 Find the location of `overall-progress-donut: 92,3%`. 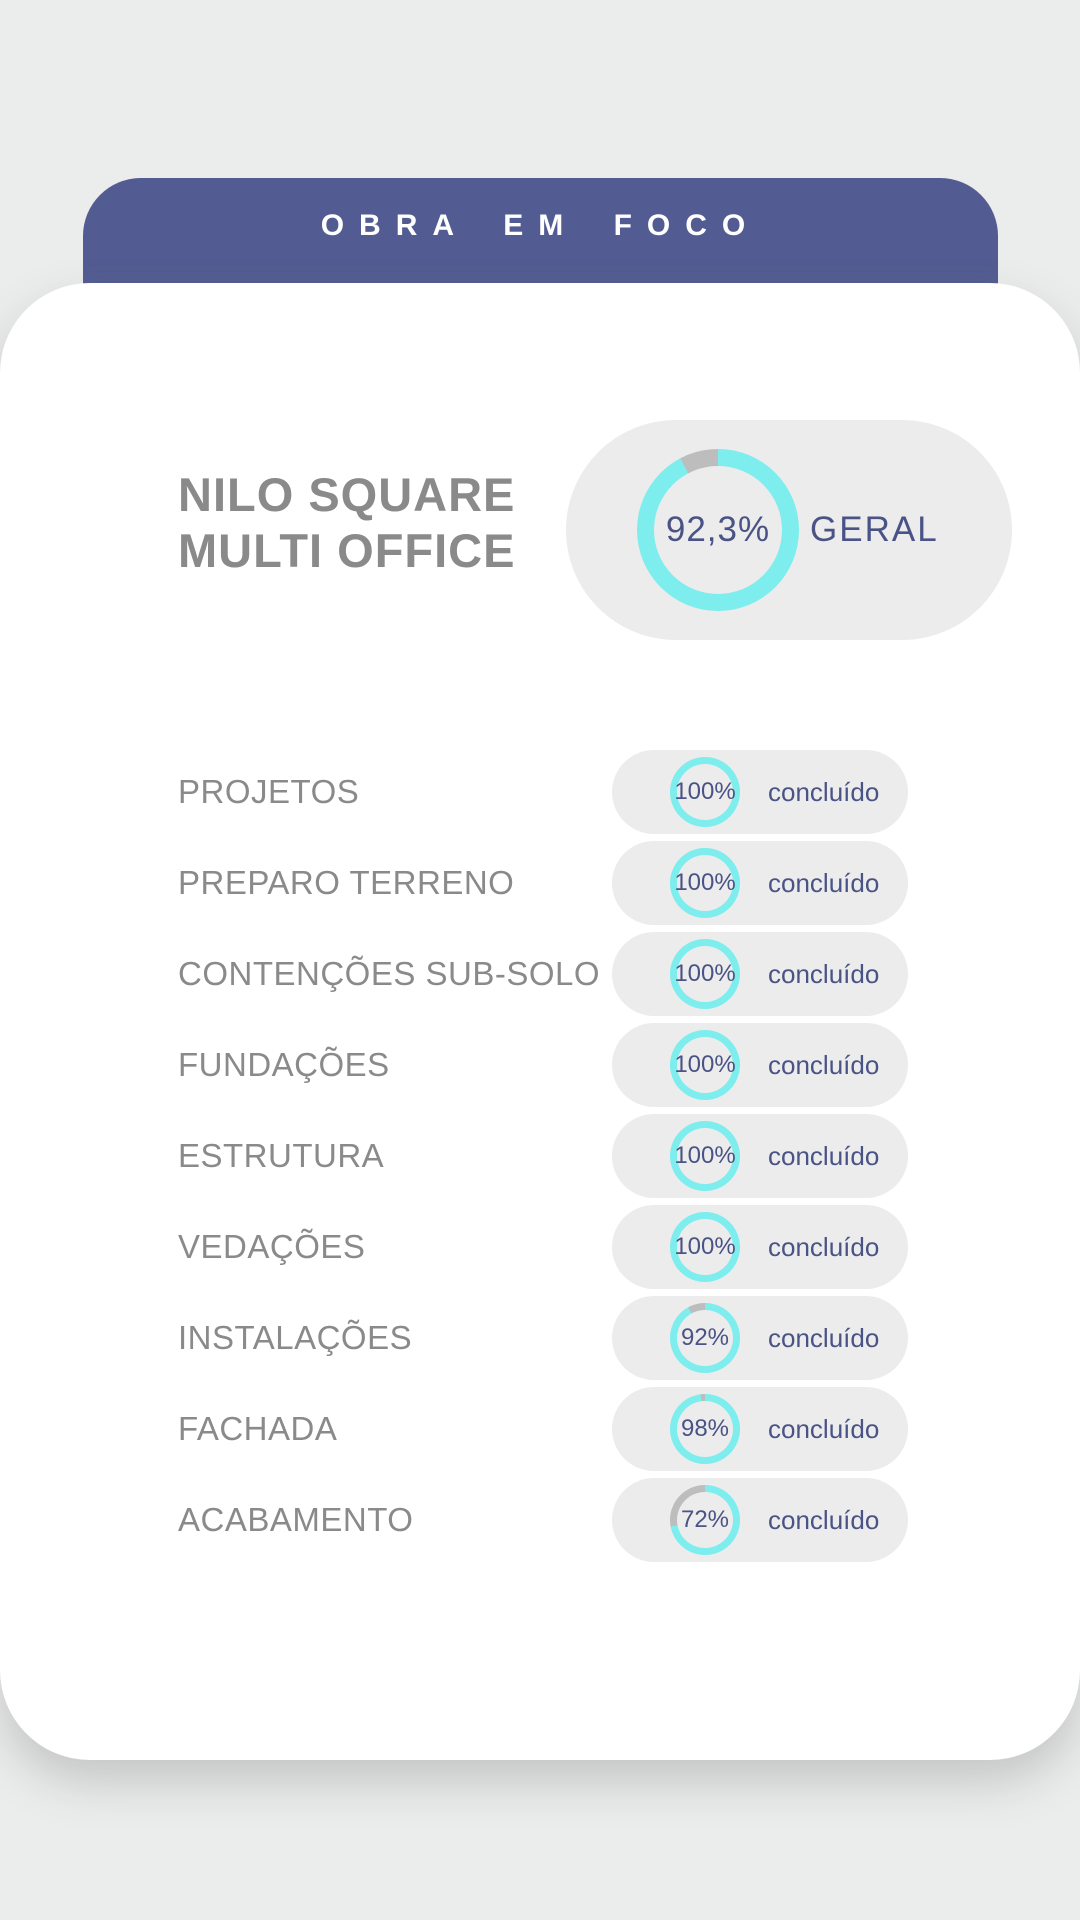

overall-progress-donut: 92,3% is located at coordinates (718, 530).